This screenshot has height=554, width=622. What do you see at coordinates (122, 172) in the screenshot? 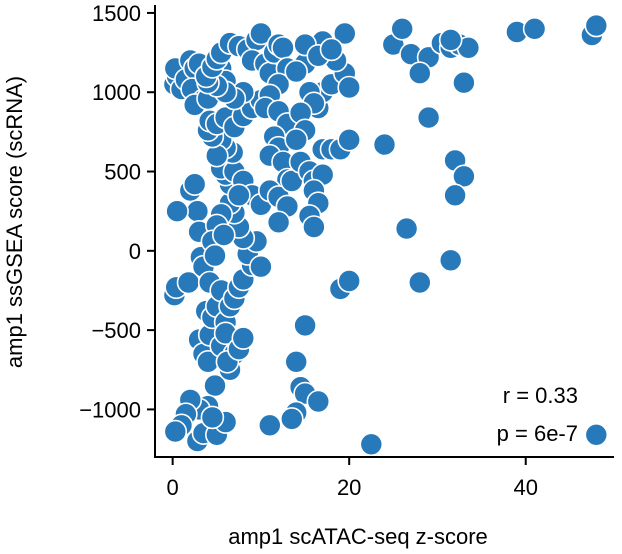
I see `y-tick-label: 500` at bounding box center [122, 172].